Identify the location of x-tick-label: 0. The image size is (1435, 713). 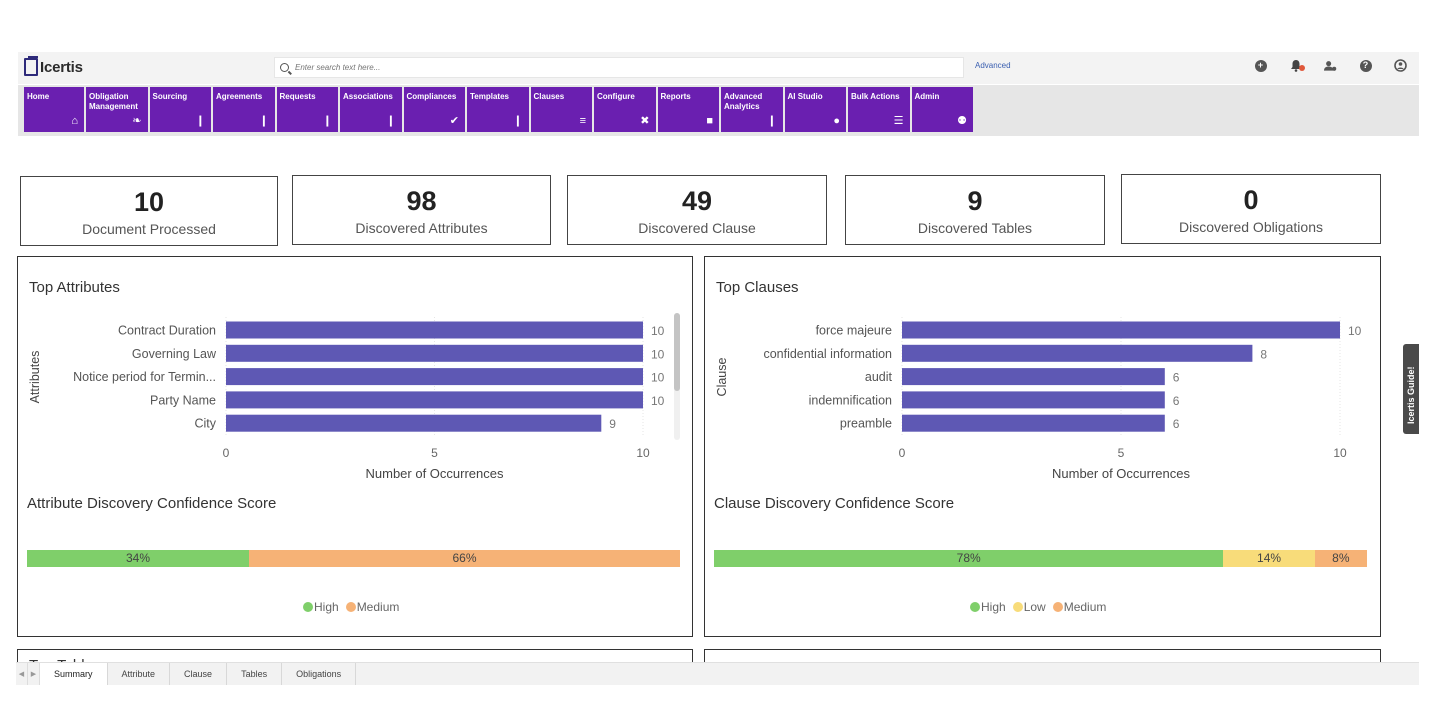
(902, 453).